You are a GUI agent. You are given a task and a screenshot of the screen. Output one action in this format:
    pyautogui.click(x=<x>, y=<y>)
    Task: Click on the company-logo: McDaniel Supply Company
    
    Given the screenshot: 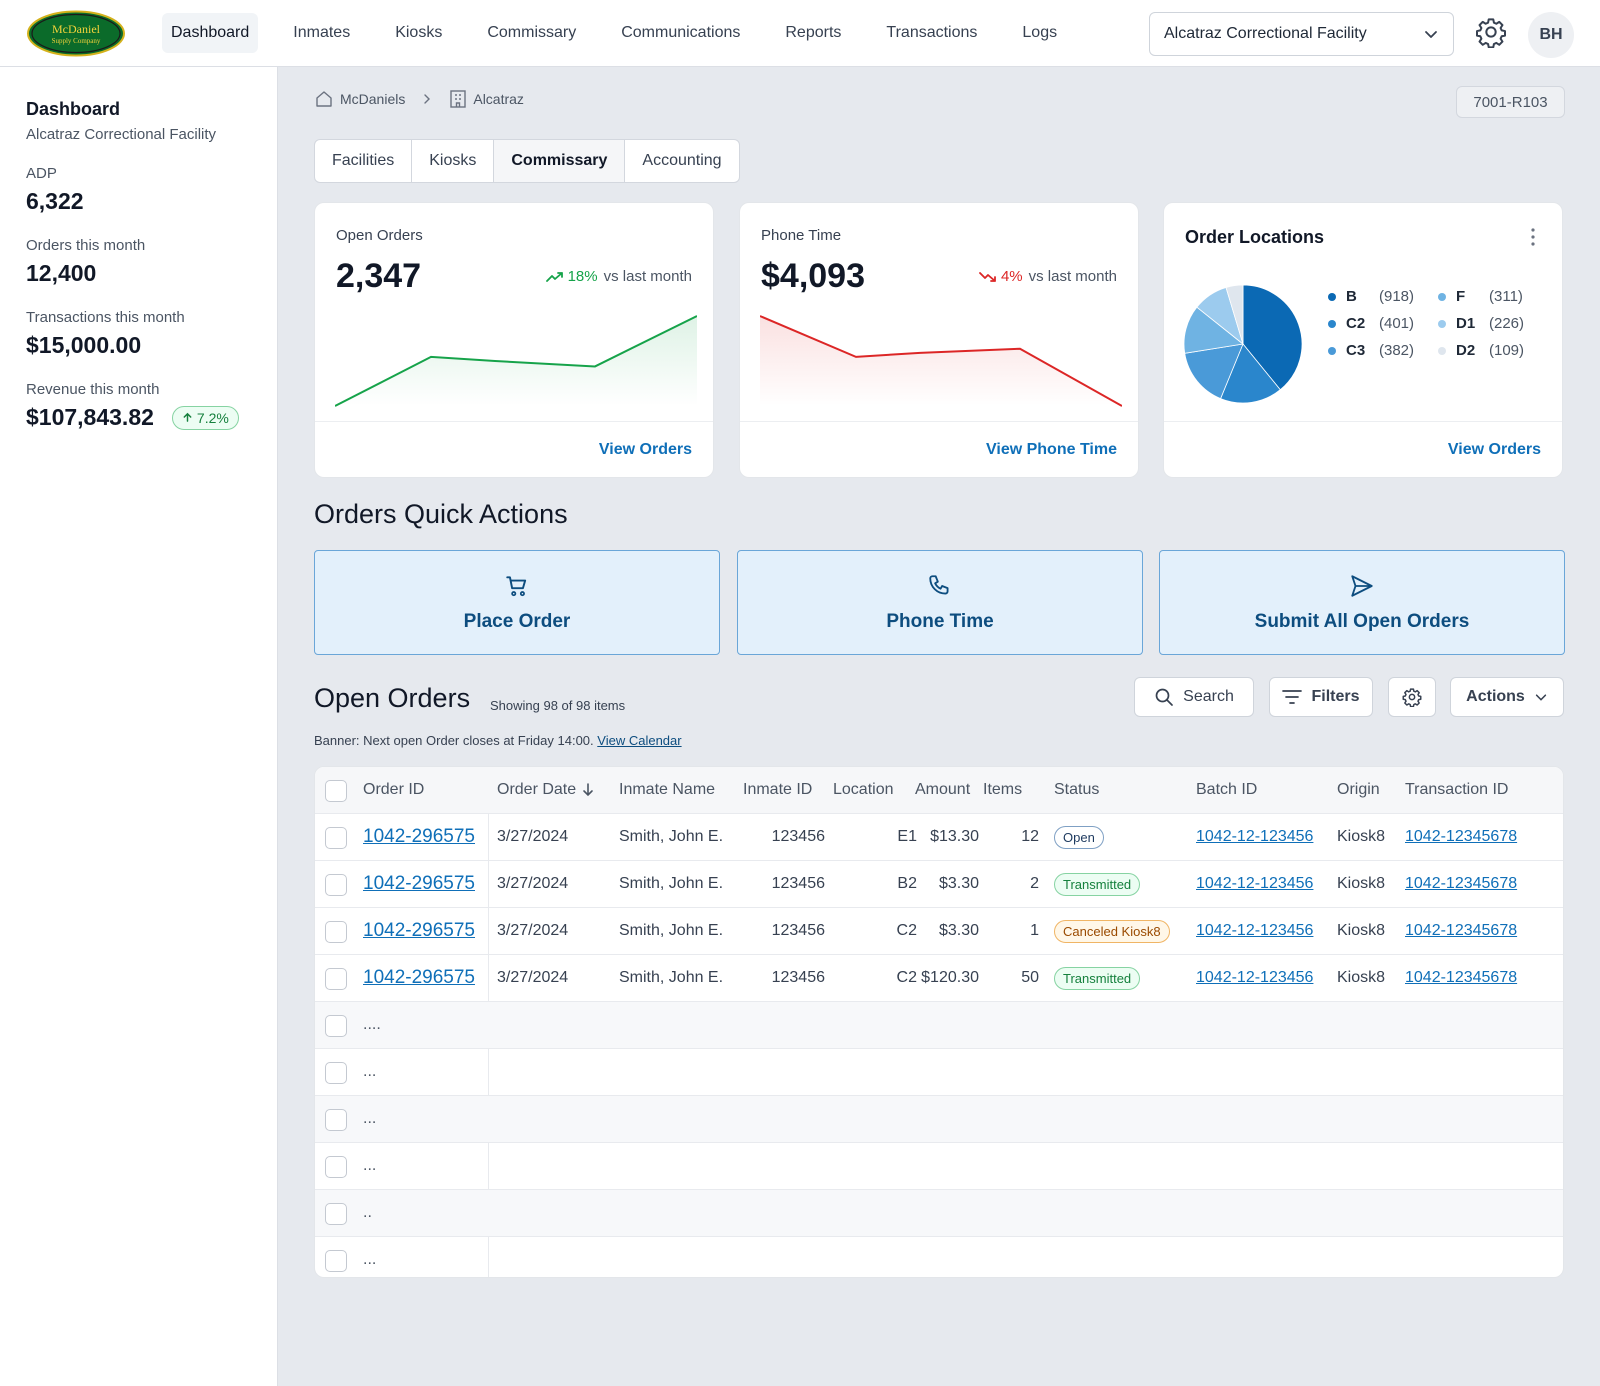 What is the action you would take?
    pyautogui.click(x=76, y=33)
    